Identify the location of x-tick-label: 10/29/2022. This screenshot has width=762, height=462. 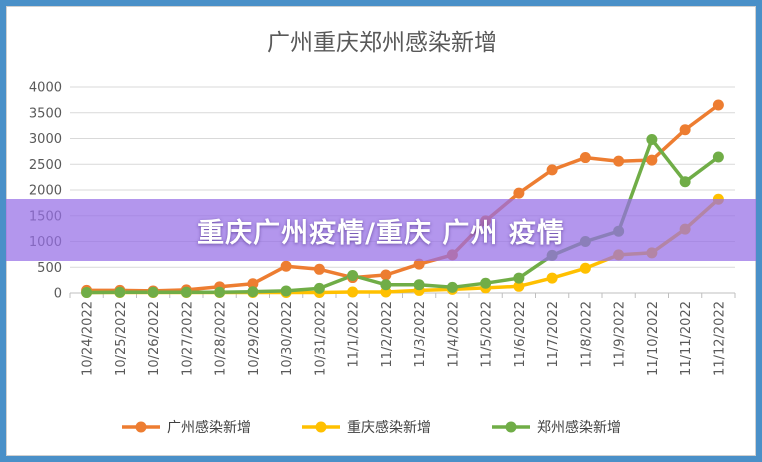
(254, 338).